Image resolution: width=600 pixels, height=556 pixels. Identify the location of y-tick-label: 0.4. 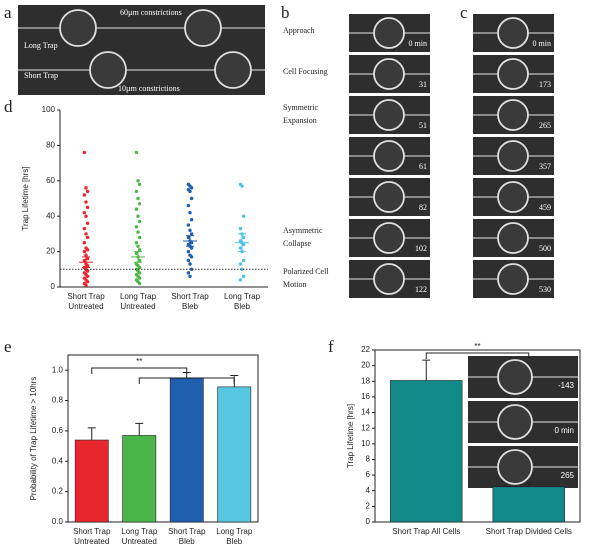
(58, 460).